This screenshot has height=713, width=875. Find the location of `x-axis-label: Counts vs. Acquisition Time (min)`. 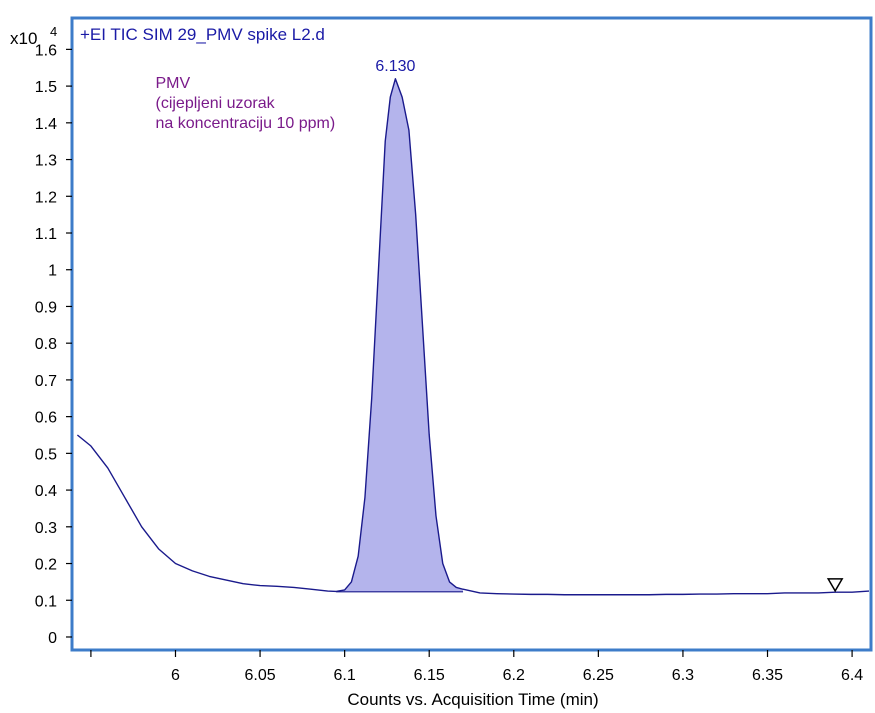

x-axis-label: Counts vs. Acquisition Time (min) is located at coordinates (472, 699).